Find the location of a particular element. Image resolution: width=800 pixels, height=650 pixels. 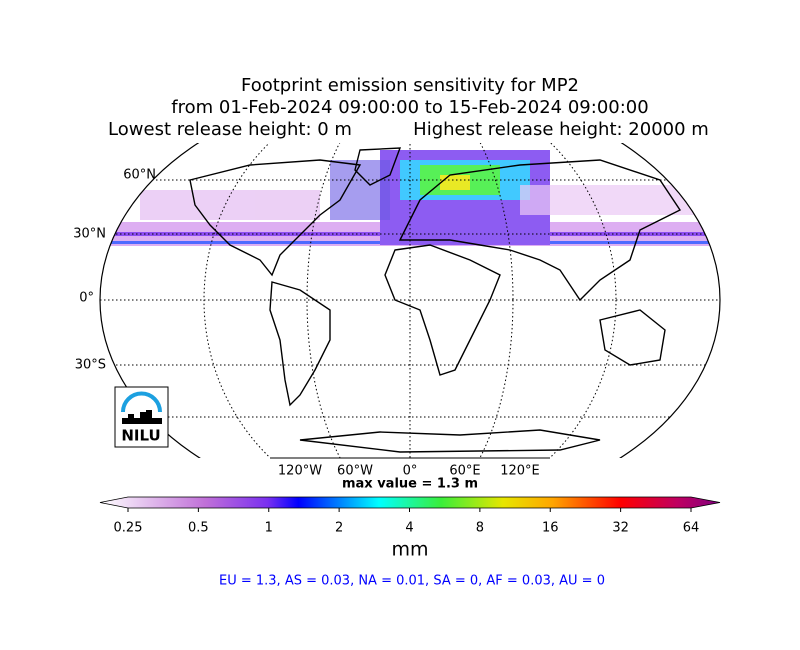

logo: NILU is located at coordinates (141, 417).